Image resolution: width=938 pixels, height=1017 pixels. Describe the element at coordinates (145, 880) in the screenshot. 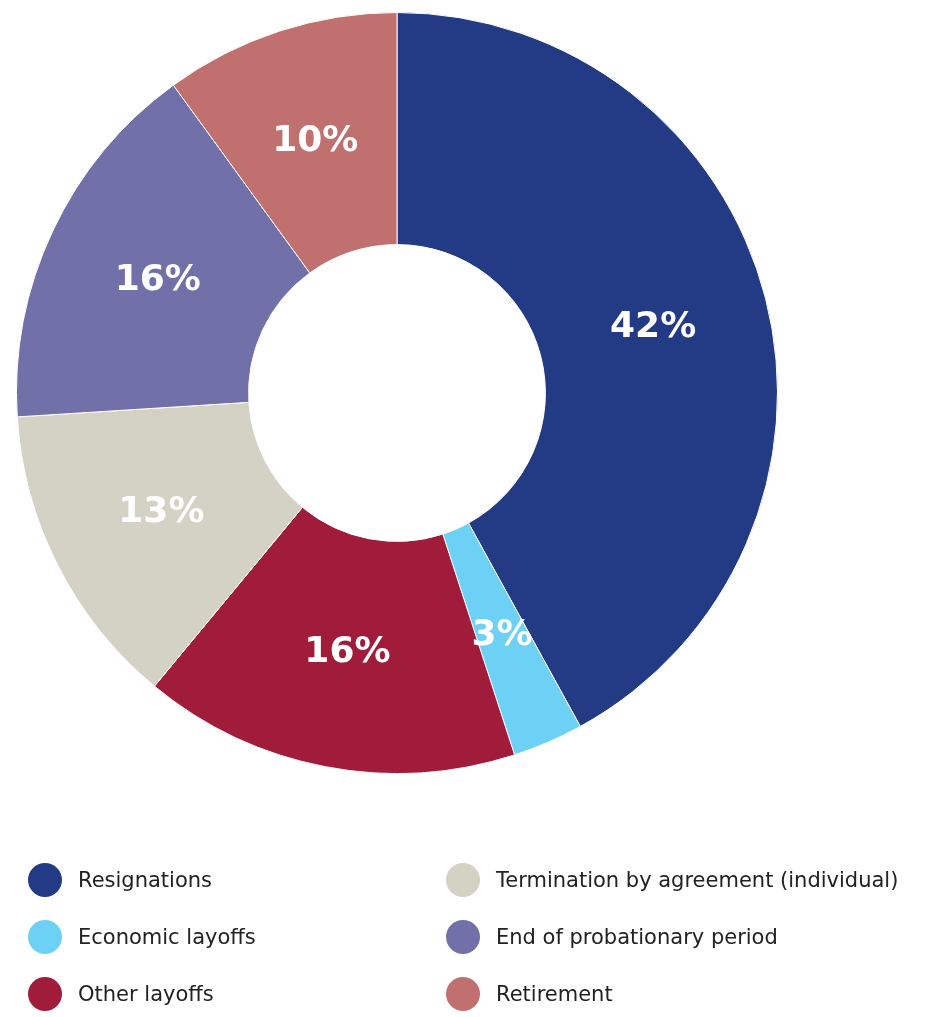

I see `legend-label: Resignations` at that location.